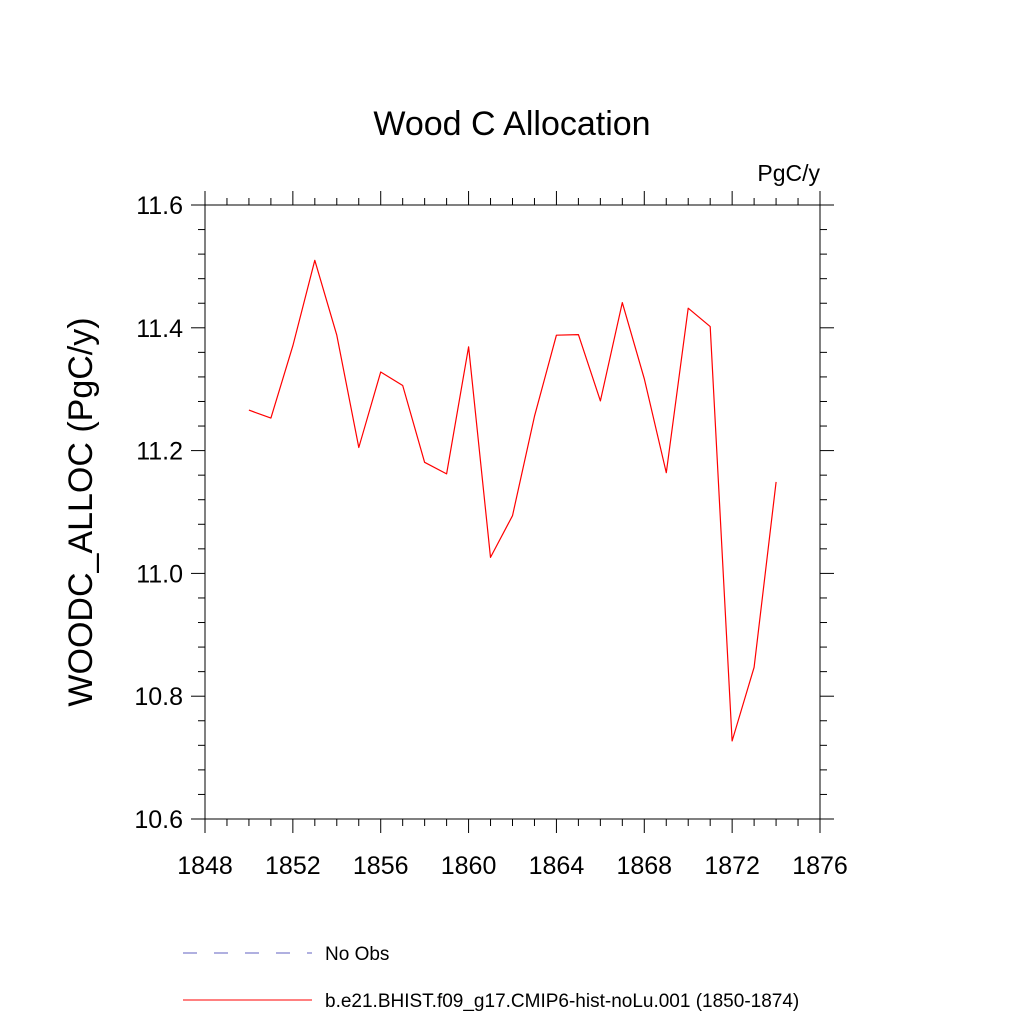 This screenshot has width=1024, height=1024. I want to click on y-tick-label: 11.2, so click(159, 452).